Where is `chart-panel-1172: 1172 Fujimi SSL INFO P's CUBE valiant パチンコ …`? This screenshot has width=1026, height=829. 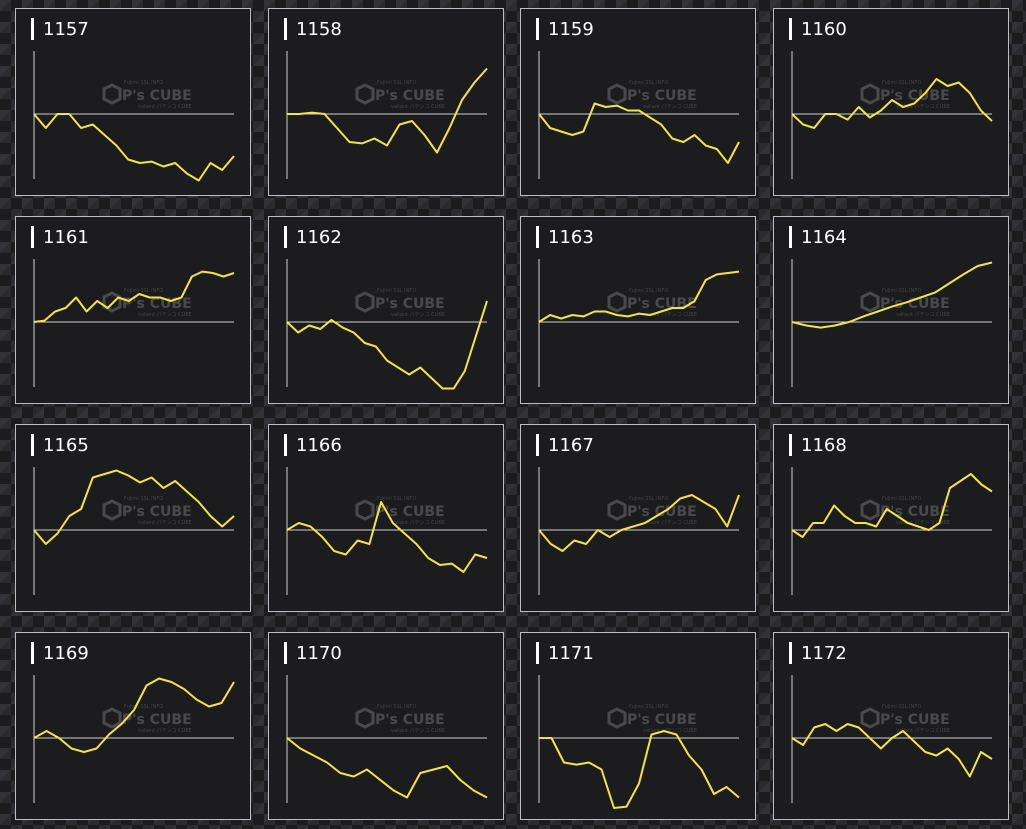
chart-panel-1172: 1172 Fujimi SSL INFO P's CUBE valiant パチンコ … is located at coordinates (891, 726).